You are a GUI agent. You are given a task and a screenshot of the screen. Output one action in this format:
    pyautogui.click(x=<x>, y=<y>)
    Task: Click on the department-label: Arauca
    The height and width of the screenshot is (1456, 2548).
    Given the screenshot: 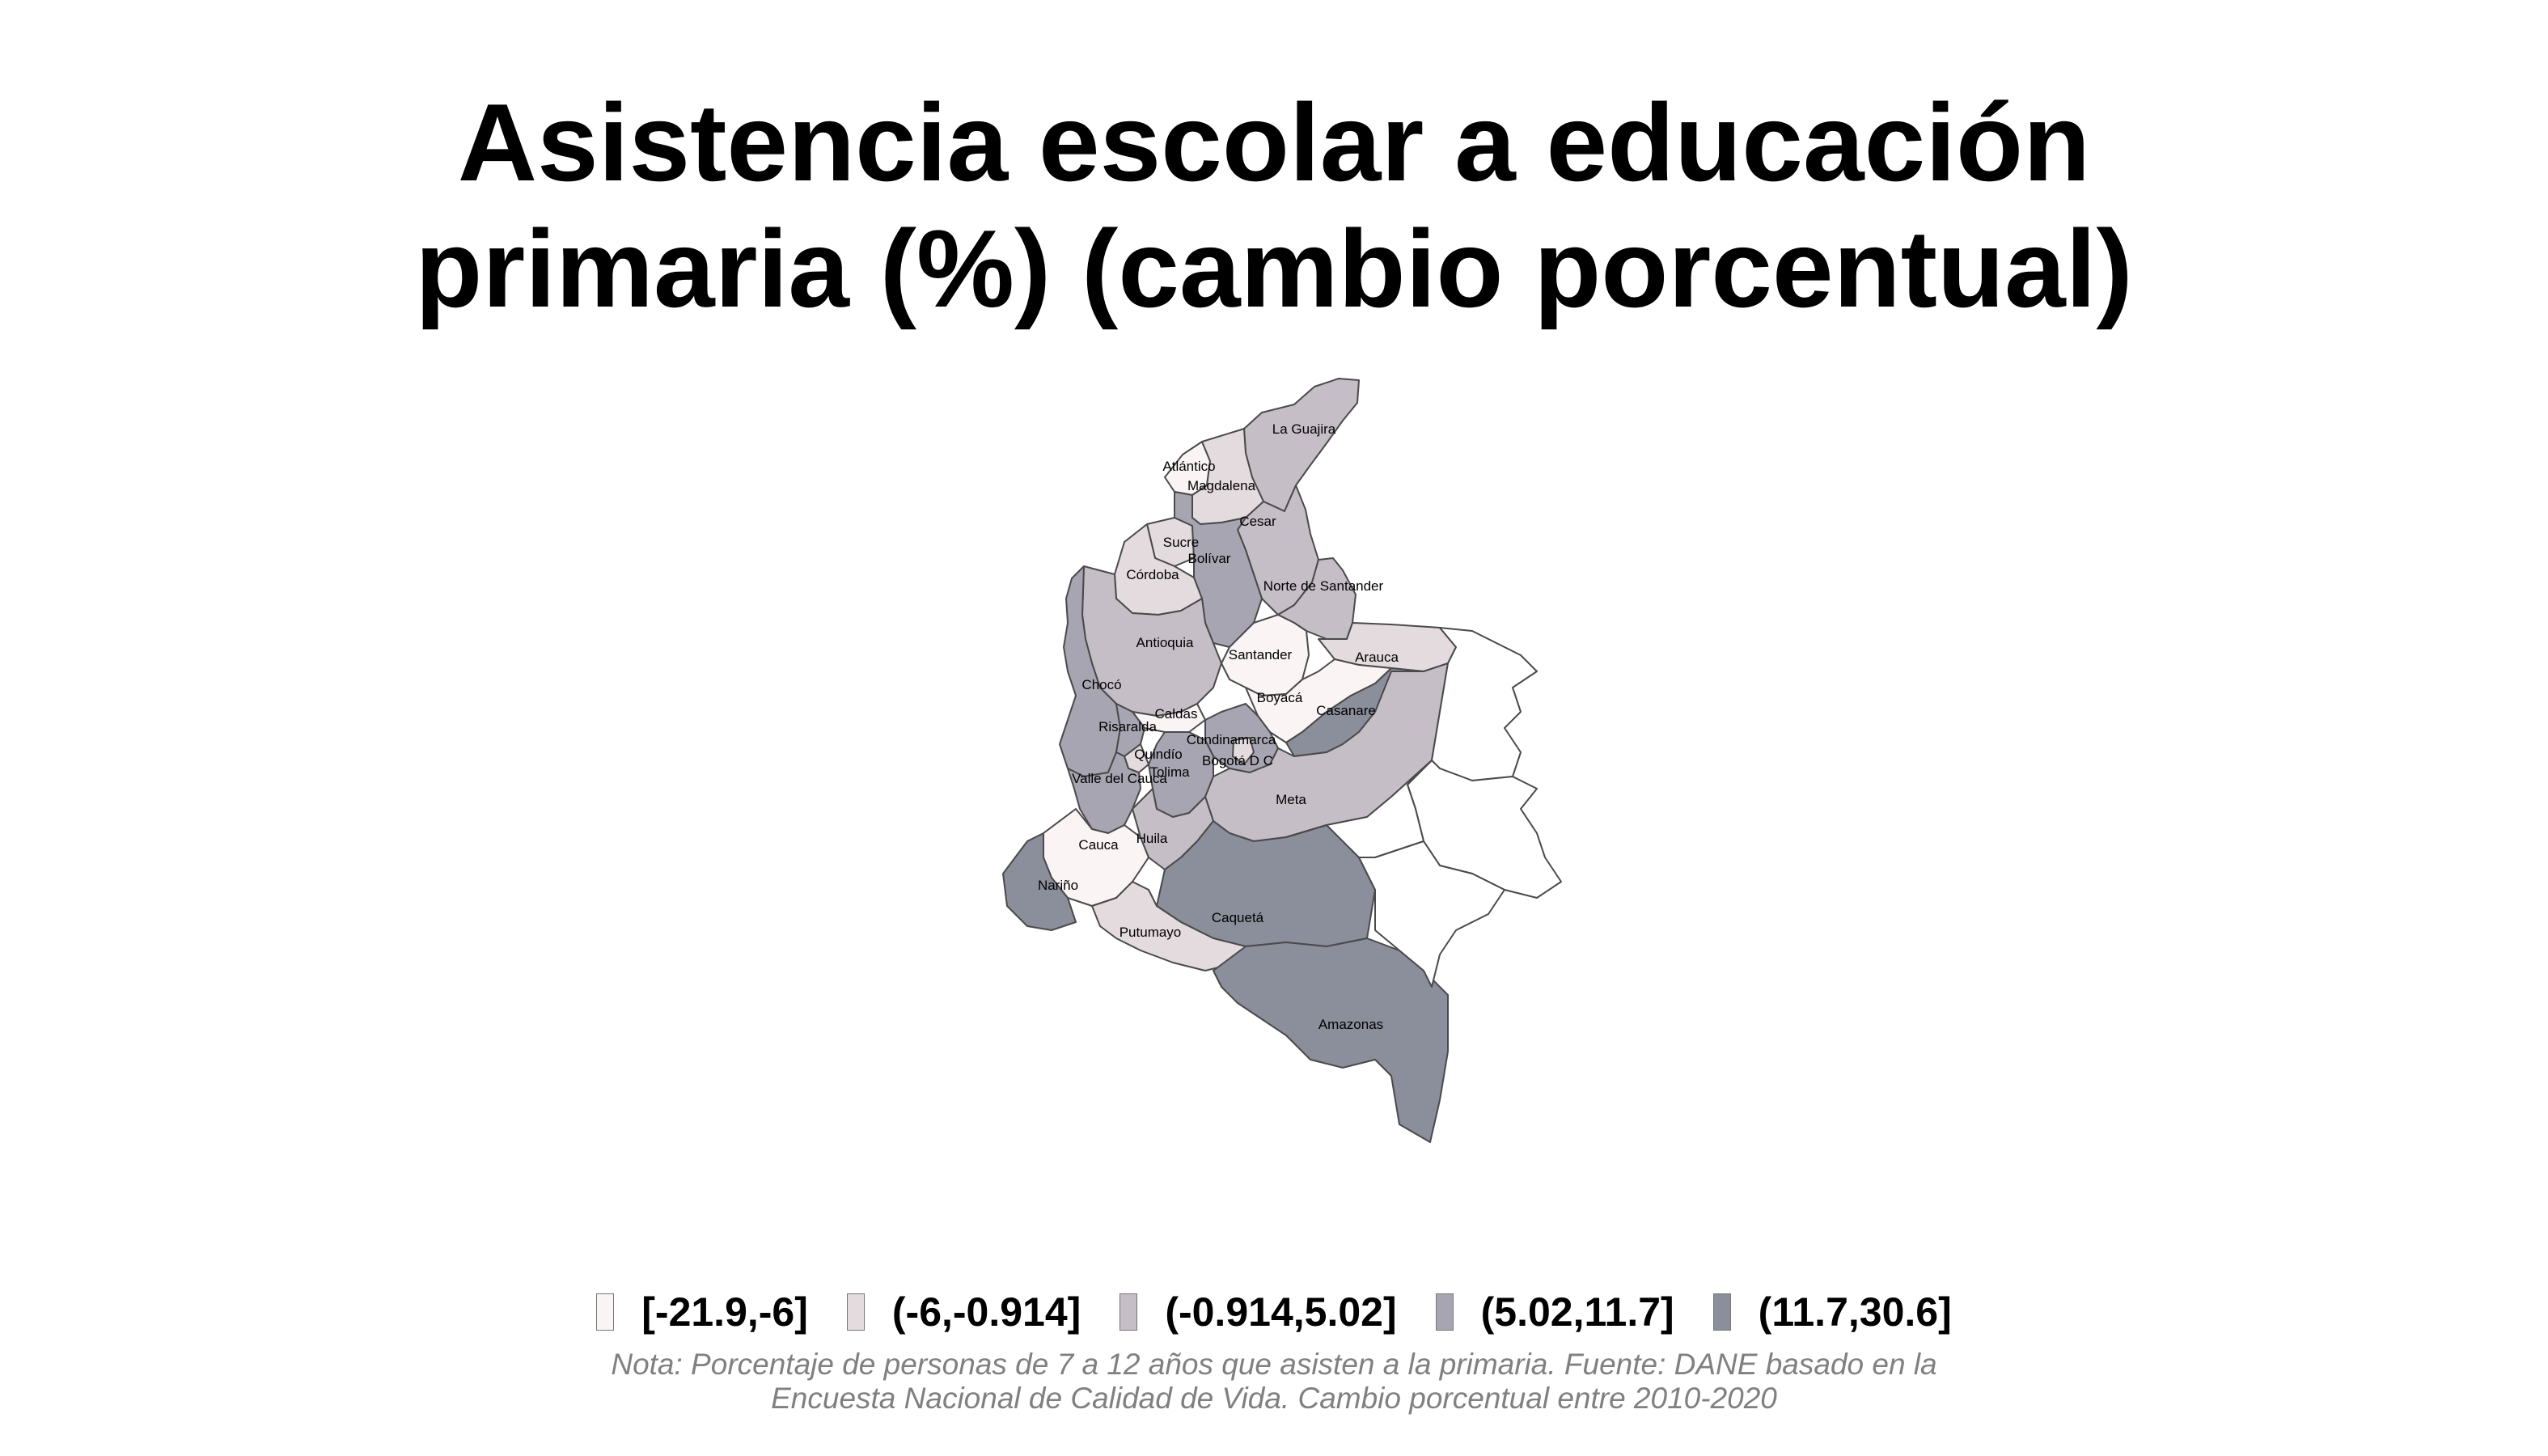 What is the action you would take?
    pyautogui.click(x=1377, y=657)
    